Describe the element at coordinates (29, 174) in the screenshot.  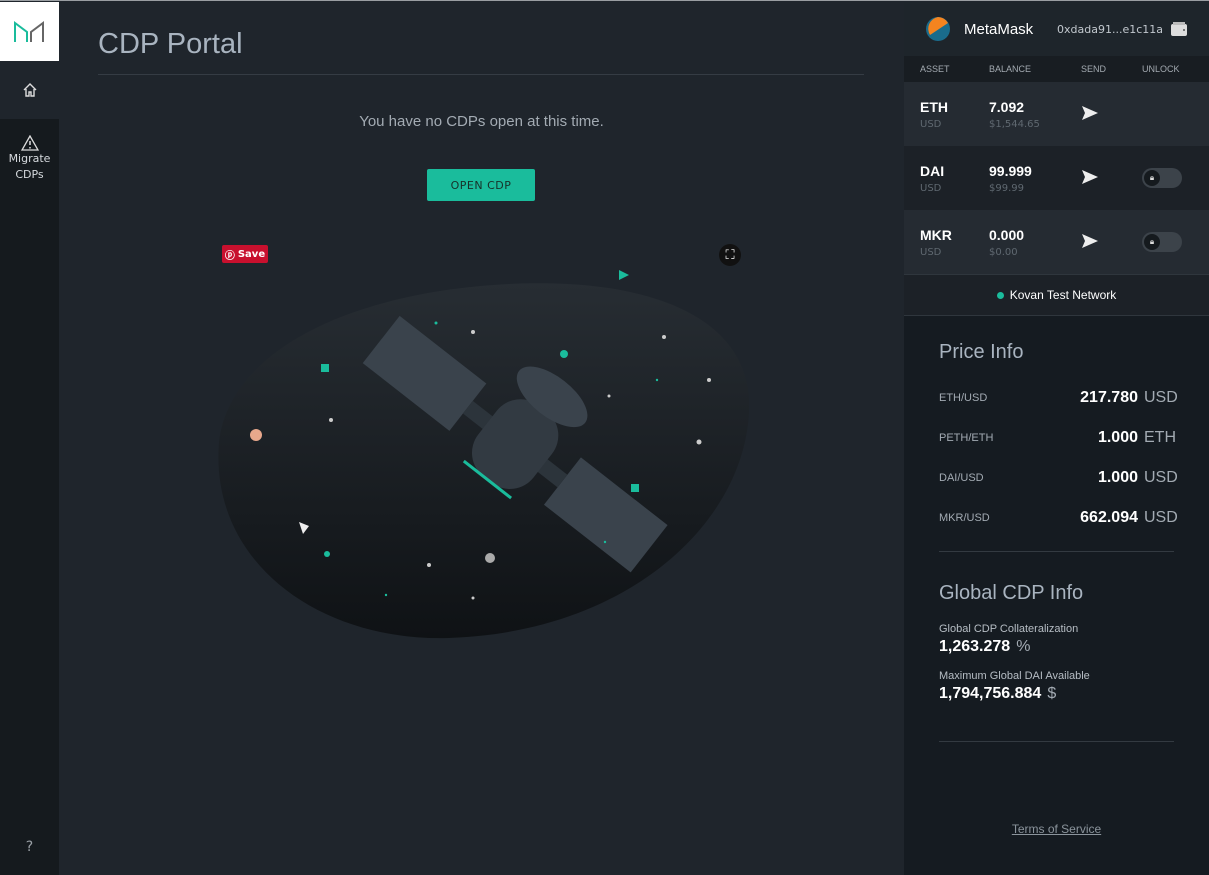
I see `migrate-label-line2: CDPs` at that location.